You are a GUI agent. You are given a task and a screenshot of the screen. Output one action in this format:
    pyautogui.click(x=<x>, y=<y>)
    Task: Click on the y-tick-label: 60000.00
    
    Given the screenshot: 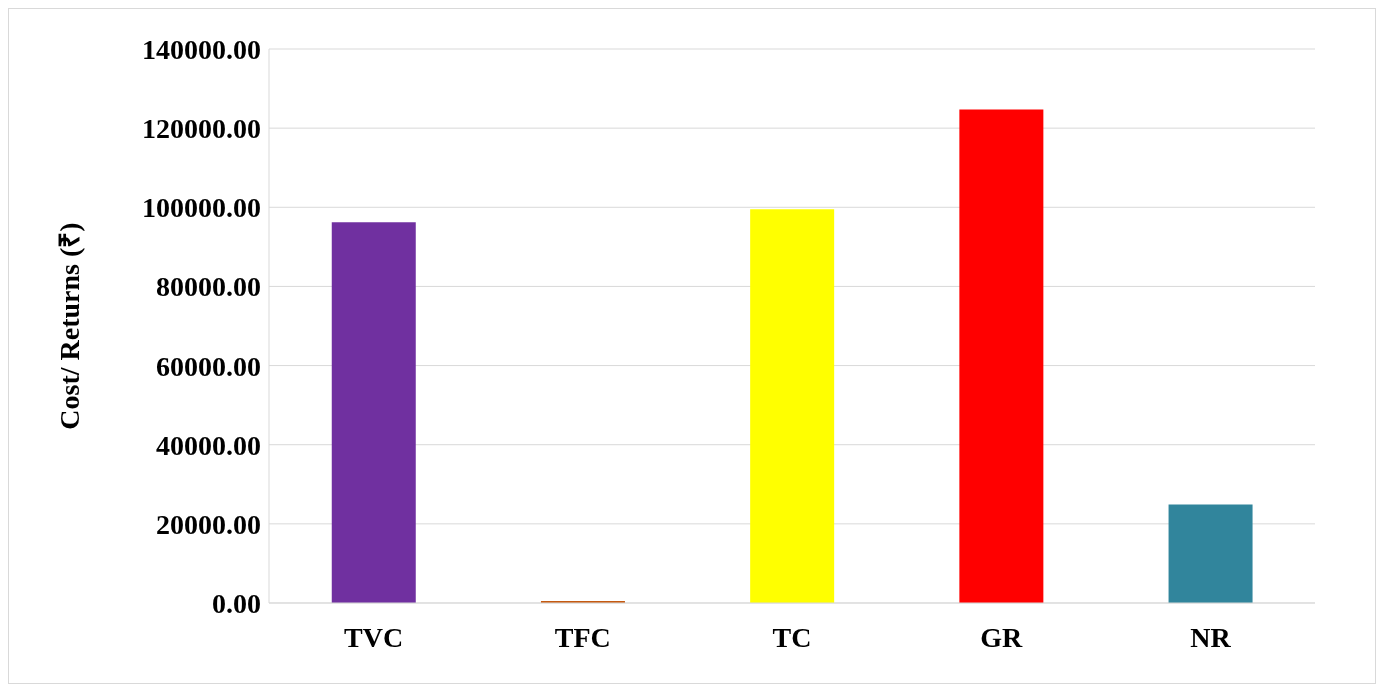 What is the action you would take?
    pyautogui.click(x=208, y=366)
    